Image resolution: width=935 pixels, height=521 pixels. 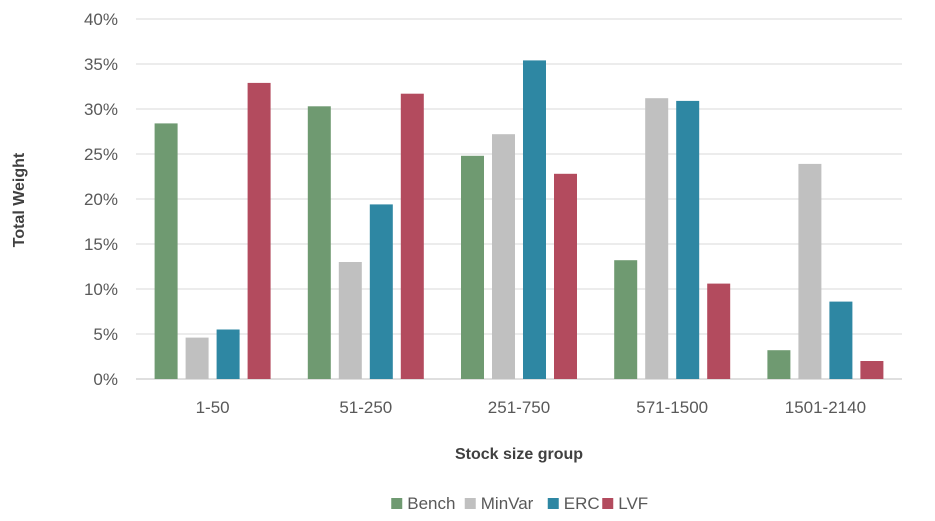 What do you see at coordinates (507, 503) in the screenshot?
I see `legend-label: MinVar` at bounding box center [507, 503].